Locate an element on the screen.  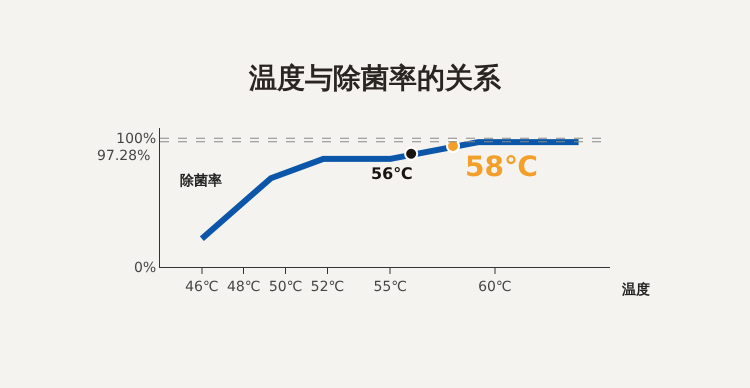
x-axis-title: 温度 is located at coordinates (635, 289).